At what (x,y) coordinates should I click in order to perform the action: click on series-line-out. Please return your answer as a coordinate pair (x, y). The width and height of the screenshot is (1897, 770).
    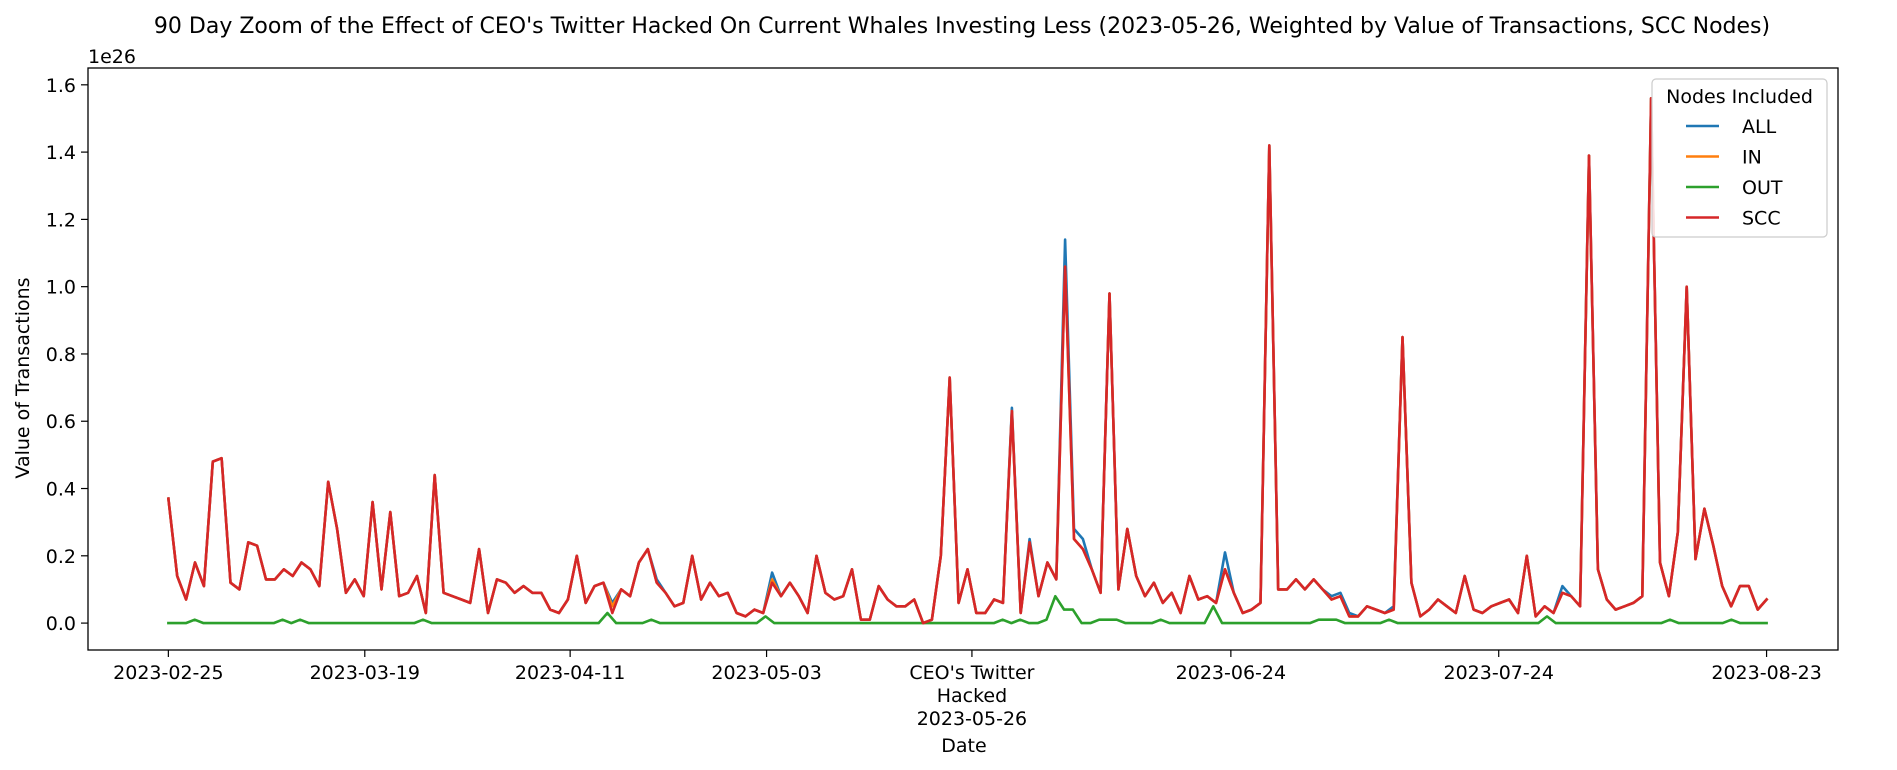
    Looking at the image, I should click on (967, 609).